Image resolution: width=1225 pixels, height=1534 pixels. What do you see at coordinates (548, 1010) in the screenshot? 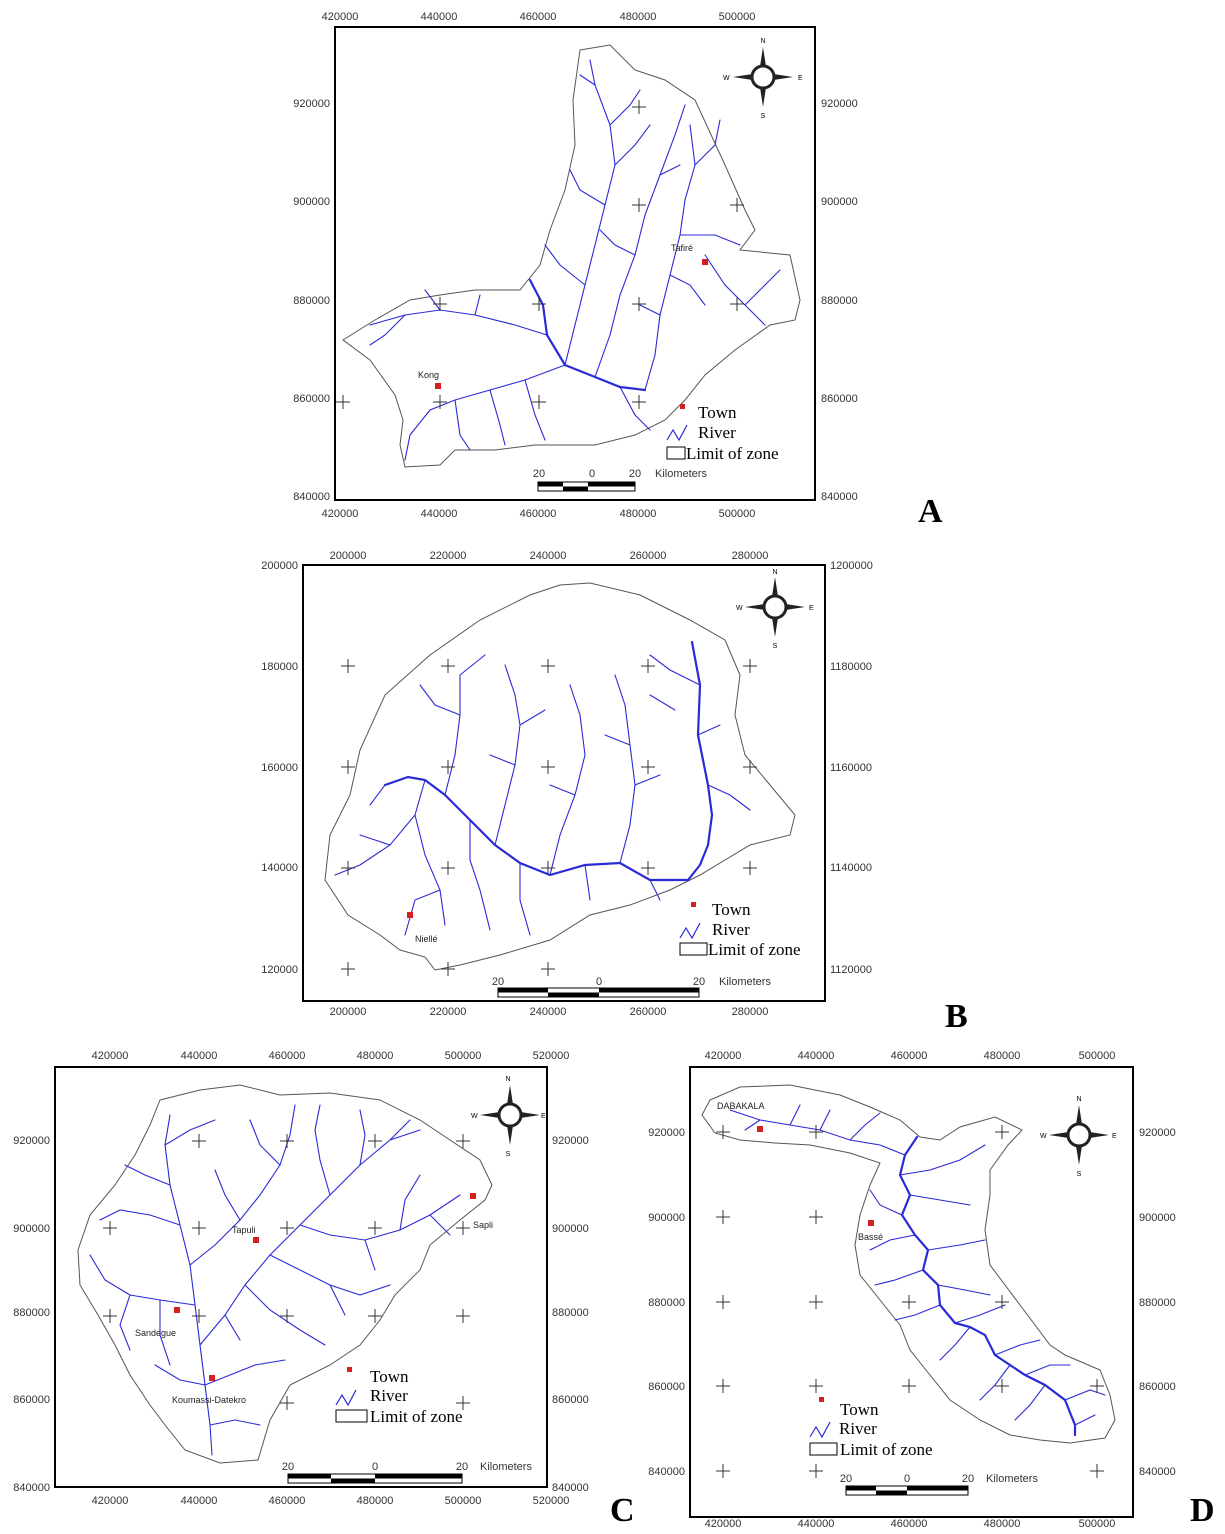
I see `x-tick: 240000` at bounding box center [548, 1010].